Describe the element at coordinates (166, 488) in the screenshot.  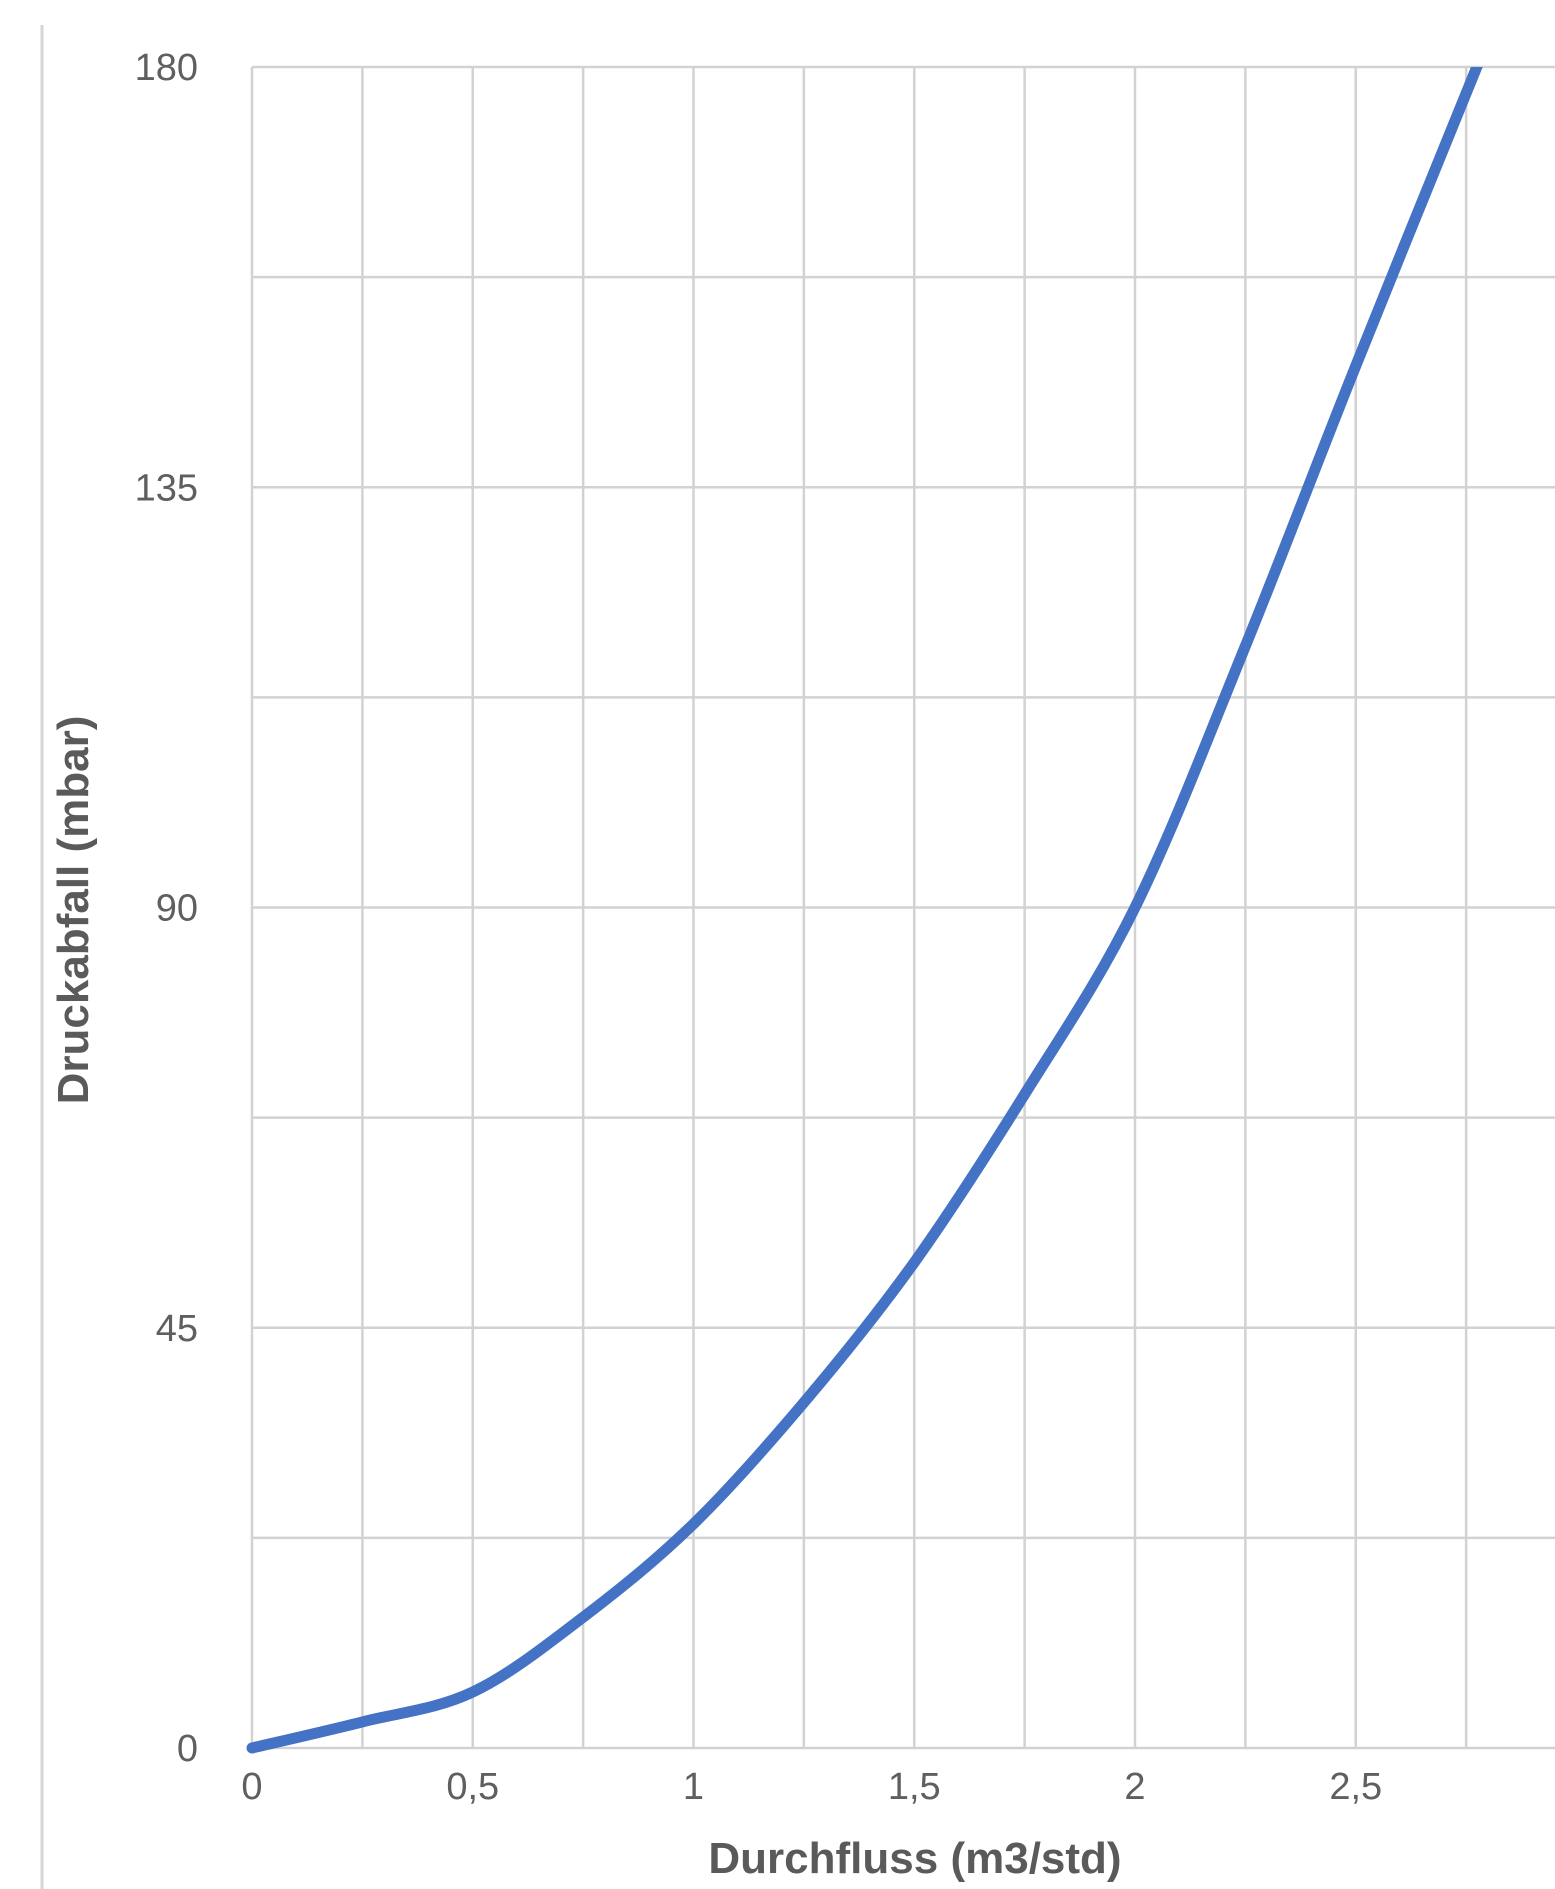
I see `y-tick-label: 135` at that location.